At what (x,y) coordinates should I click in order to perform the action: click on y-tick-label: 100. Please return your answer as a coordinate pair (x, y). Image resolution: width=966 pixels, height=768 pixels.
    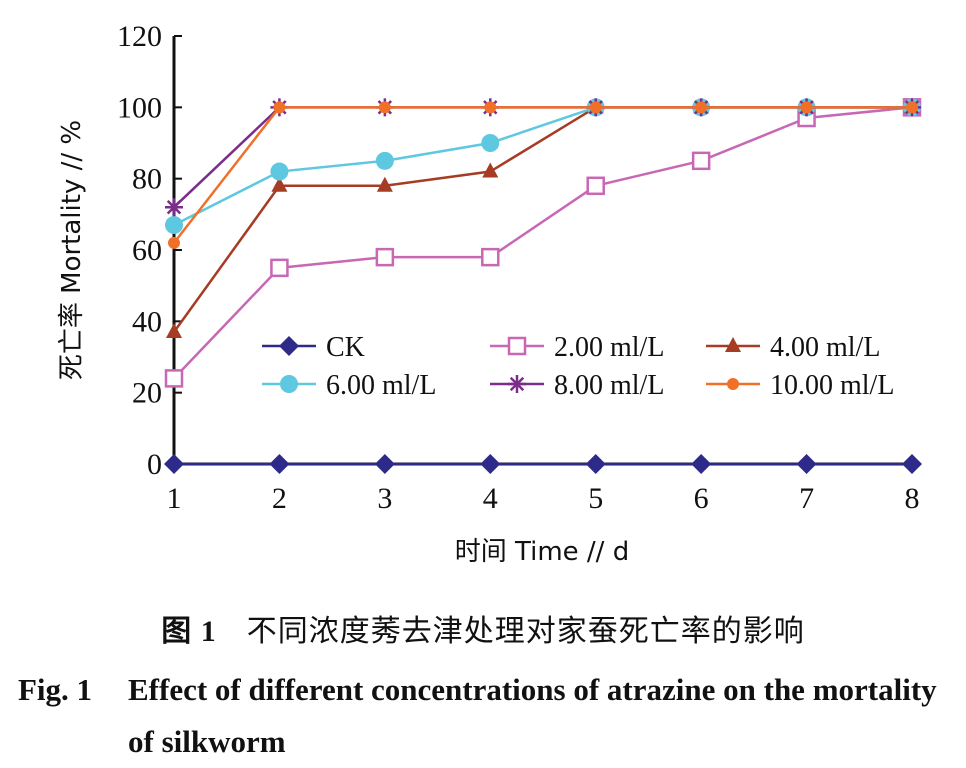
    Looking at the image, I should click on (139, 107).